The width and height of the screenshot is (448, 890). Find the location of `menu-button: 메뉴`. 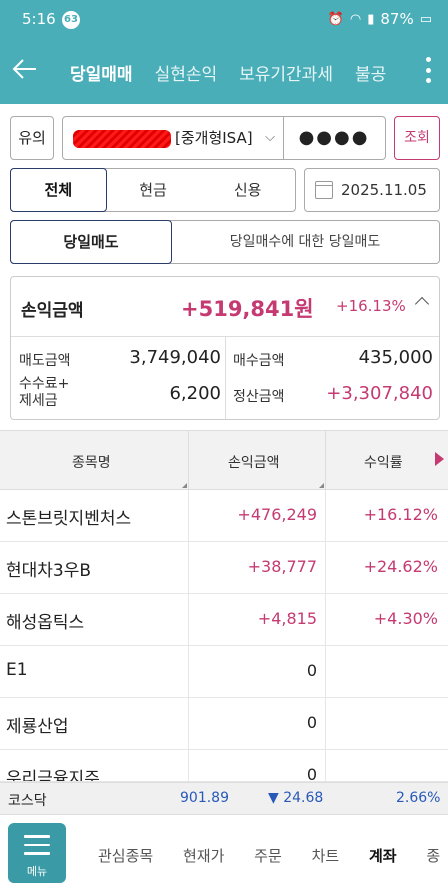

menu-button: 메뉴 is located at coordinates (37, 853).